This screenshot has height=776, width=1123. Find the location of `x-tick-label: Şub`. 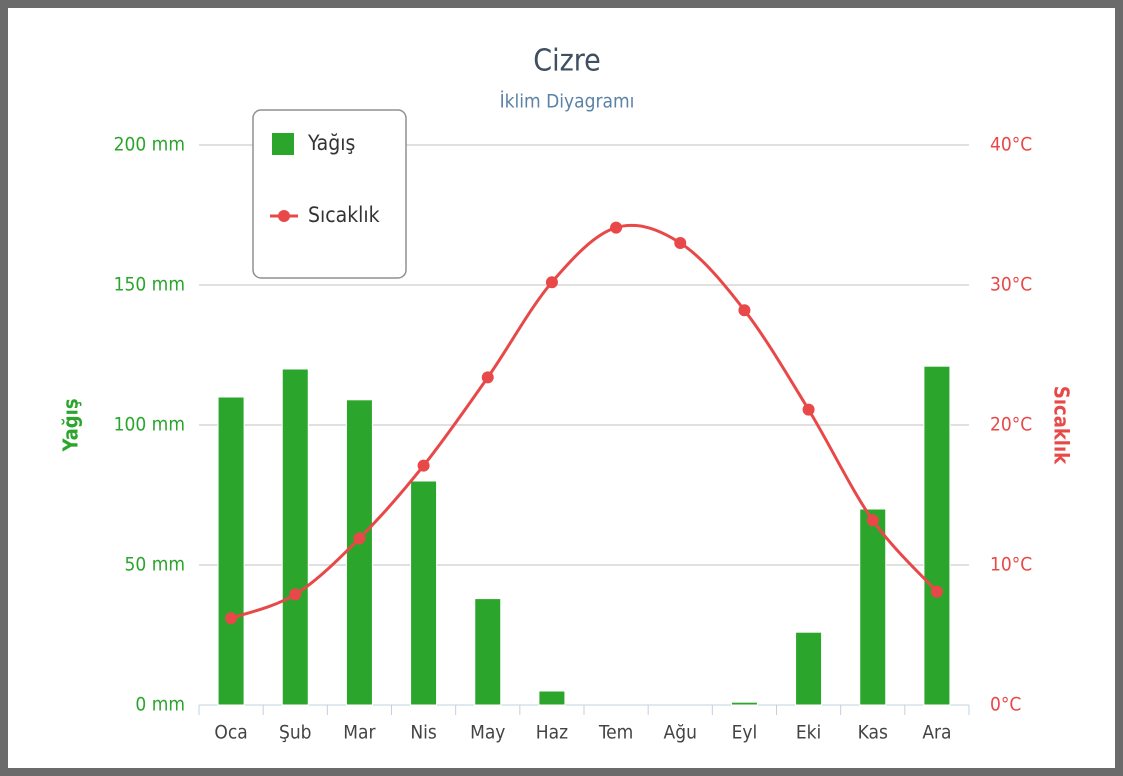

x-tick-label: Şub is located at coordinates (295, 733).